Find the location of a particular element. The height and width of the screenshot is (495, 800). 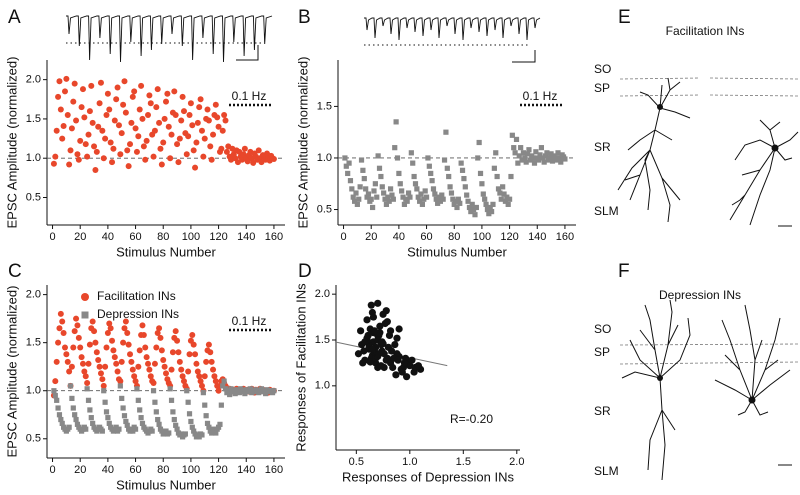

y-tick-label: 1.0 is located at coordinates (324, 158).